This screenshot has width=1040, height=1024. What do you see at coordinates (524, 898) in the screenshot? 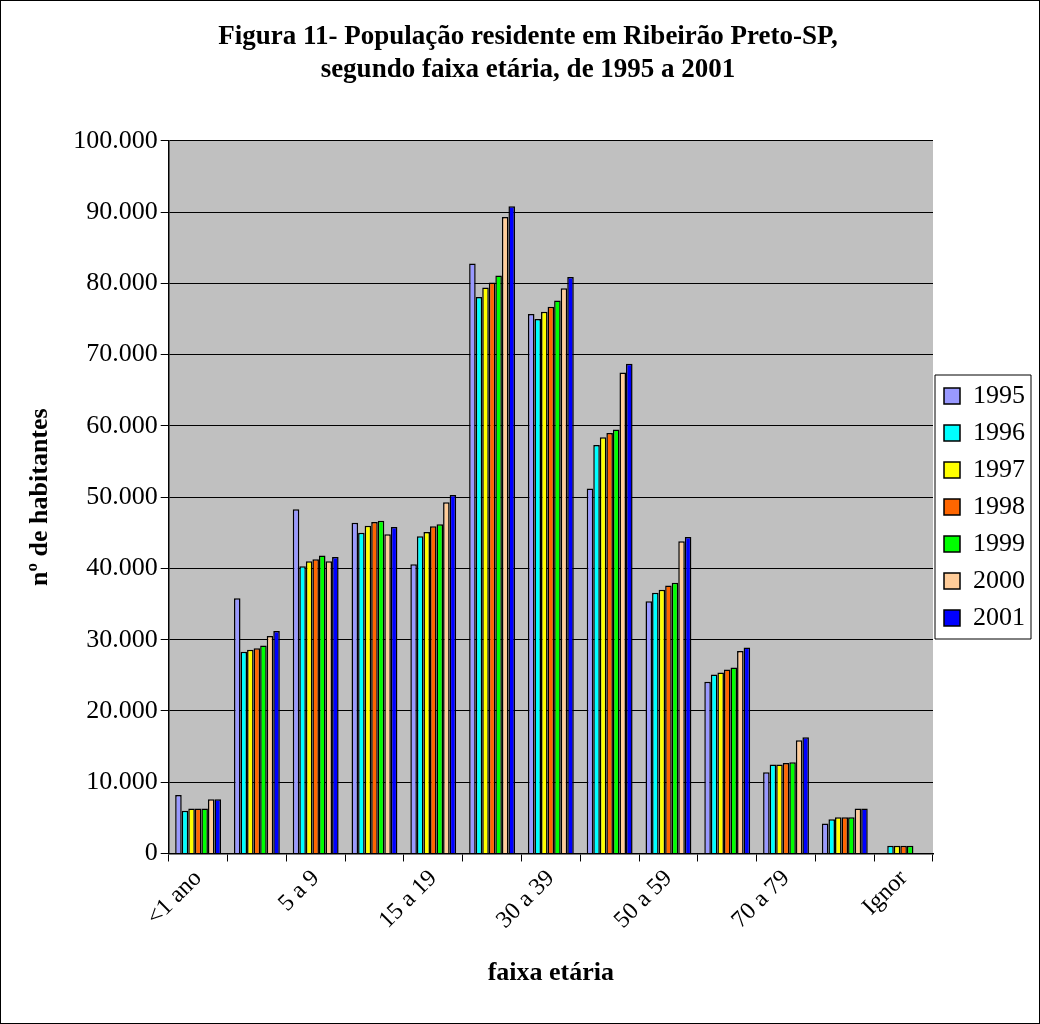
I see `x-tick-label: 30 a 39` at bounding box center [524, 898].